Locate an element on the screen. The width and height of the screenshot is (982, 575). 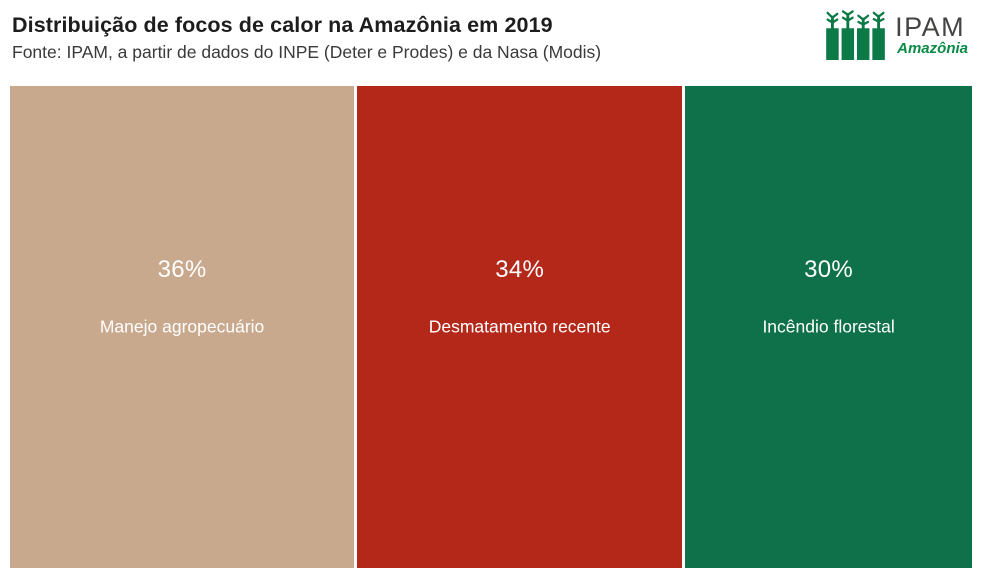
segment-label: Manejo agropecuário is located at coordinates (182, 326).